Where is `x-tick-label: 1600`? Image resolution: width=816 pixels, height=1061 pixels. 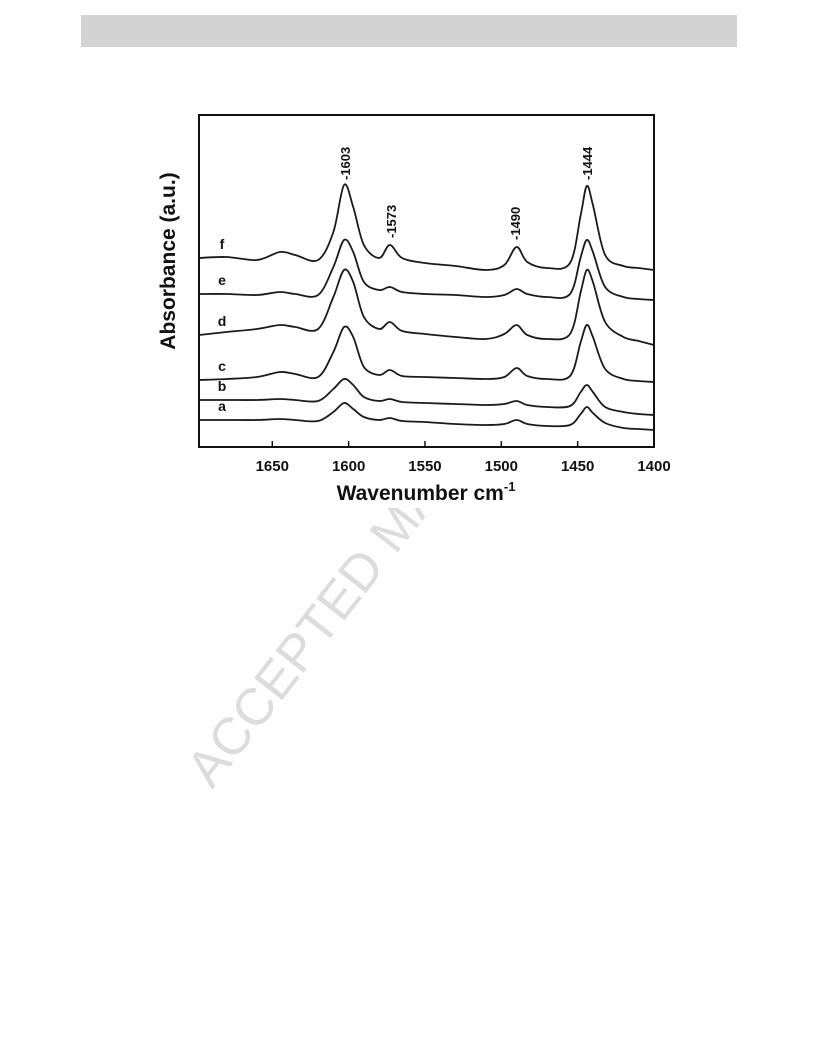 x-tick-label: 1600 is located at coordinates (348, 466).